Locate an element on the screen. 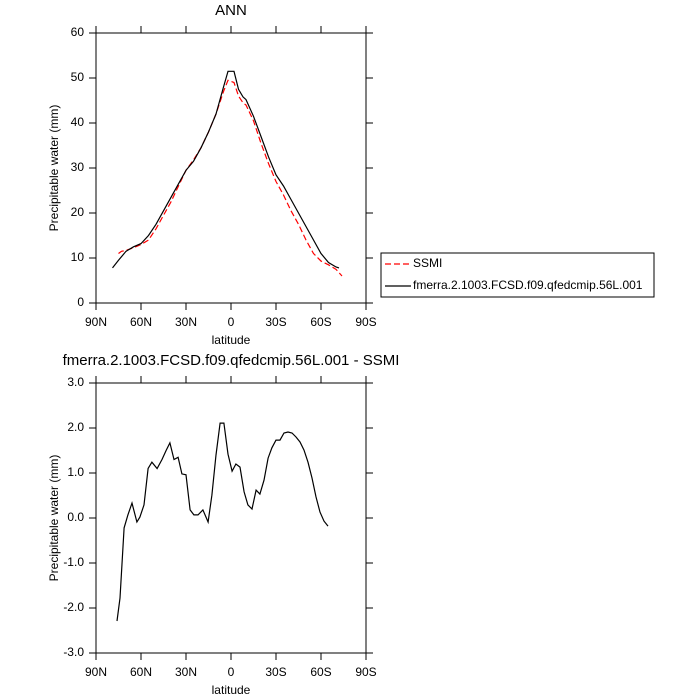 The height and width of the screenshot is (700, 700). y-tick-label: 50 is located at coordinates (78, 77).